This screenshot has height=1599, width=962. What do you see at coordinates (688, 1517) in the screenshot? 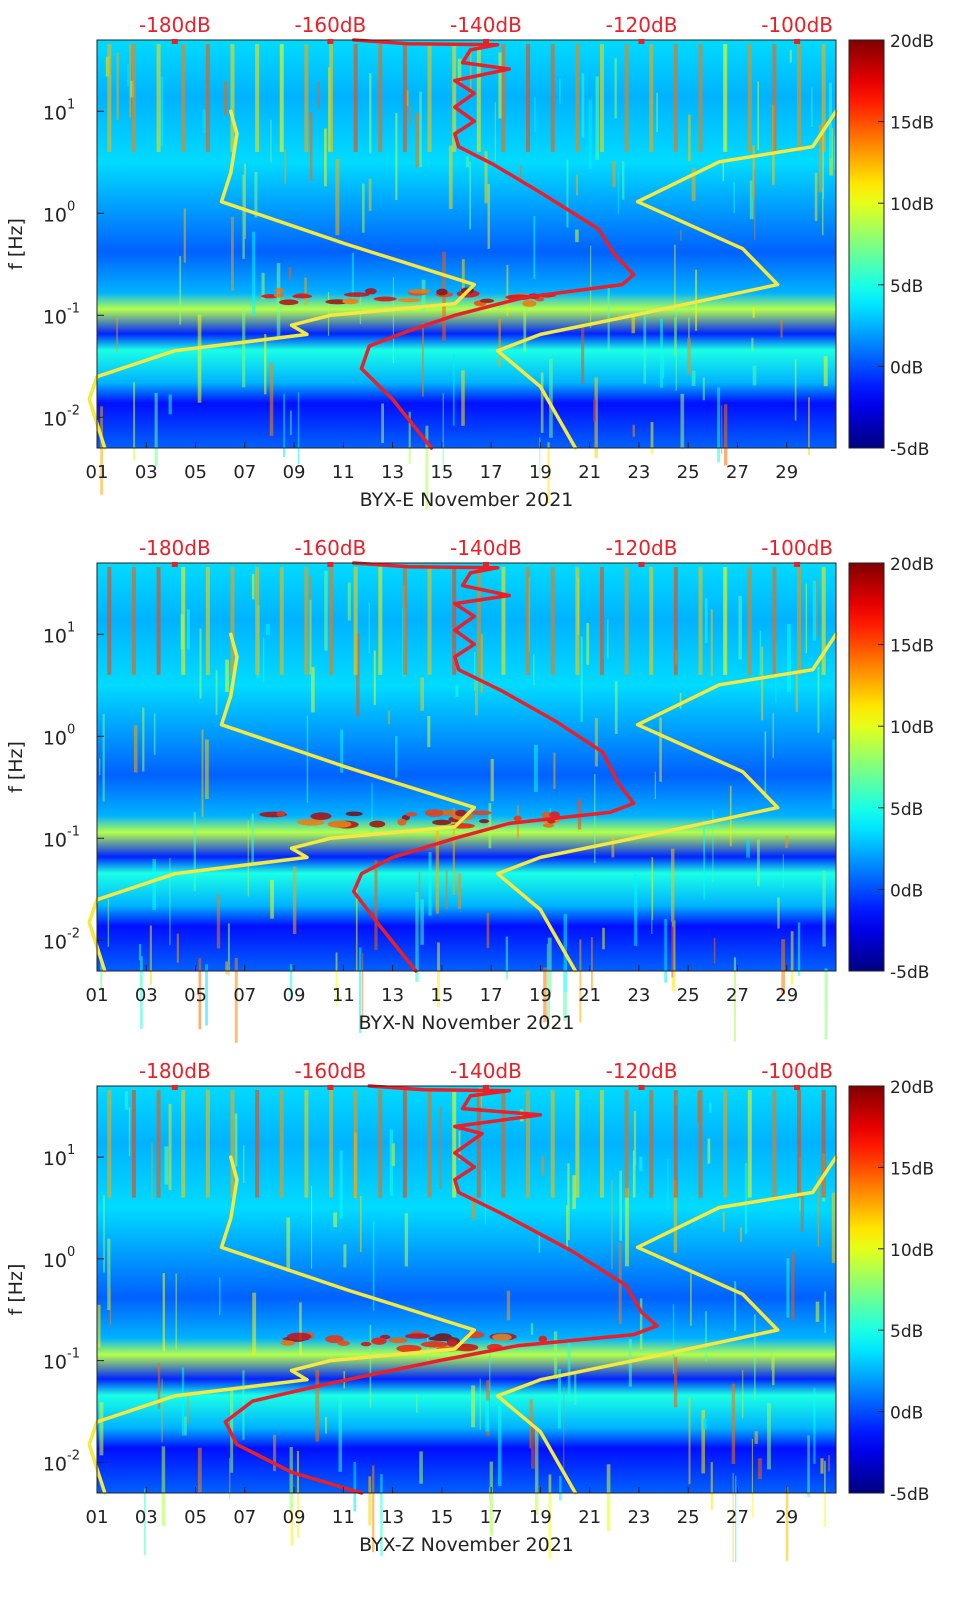
I see `x-tick-label: 25` at bounding box center [688, 1517].